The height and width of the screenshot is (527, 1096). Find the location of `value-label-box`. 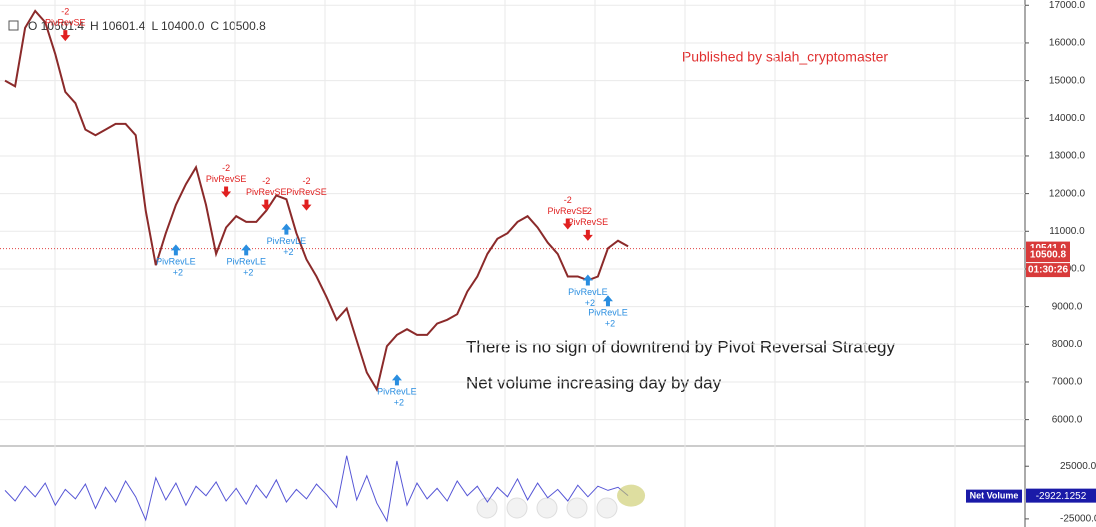

value-label-box is located at coordinates (1061, 495).